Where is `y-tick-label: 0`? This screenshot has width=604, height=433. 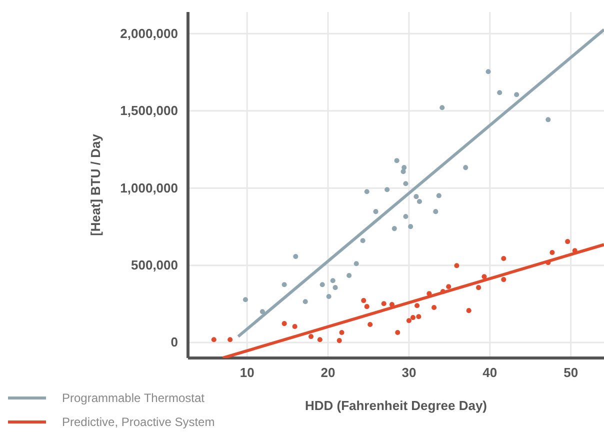 y-tick-label: 0 is located at coordinates (174, 342).